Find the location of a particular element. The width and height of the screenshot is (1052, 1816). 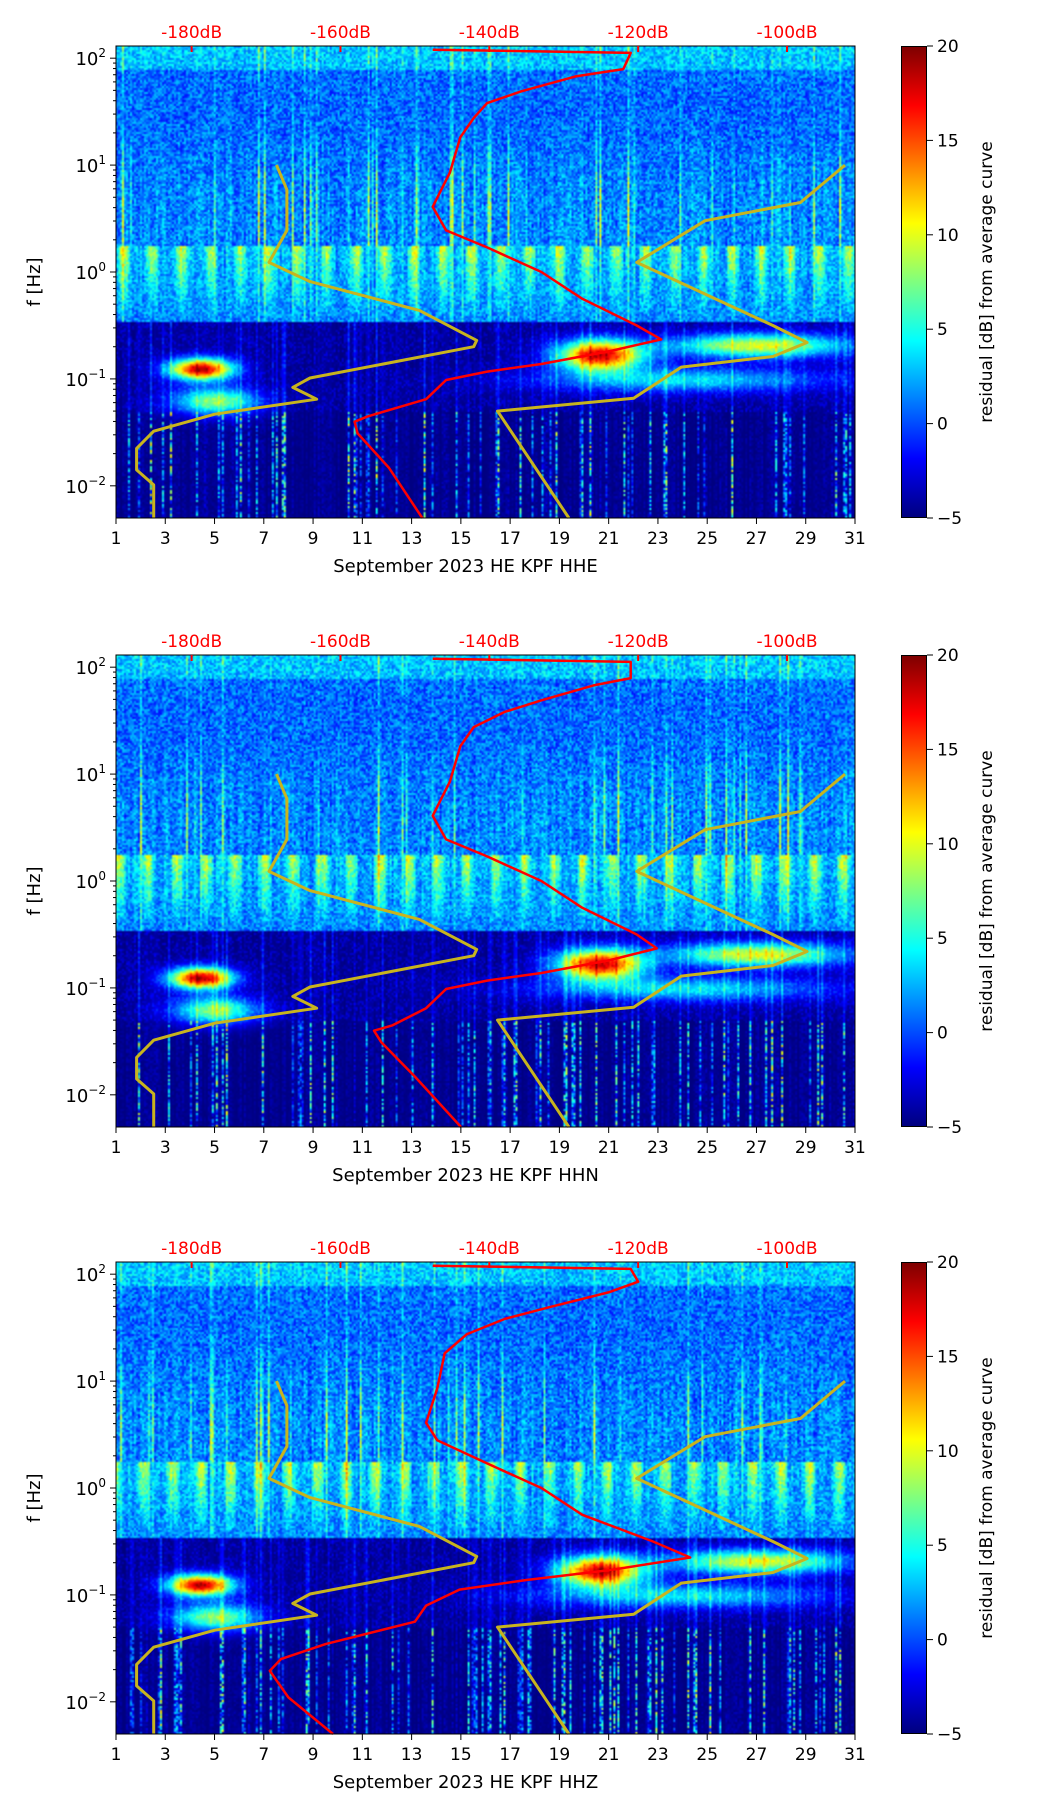

y-tick-label: 10¹ is located at coordinates (90, 165).